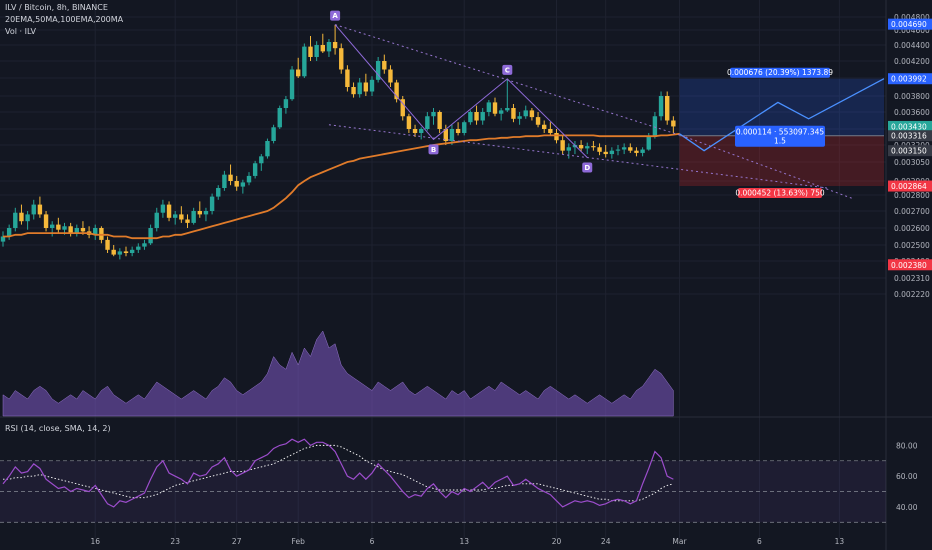  Describe the element at coordinates (507, 69) in the screenshot. I see `pattern-point-c-box` at that location.